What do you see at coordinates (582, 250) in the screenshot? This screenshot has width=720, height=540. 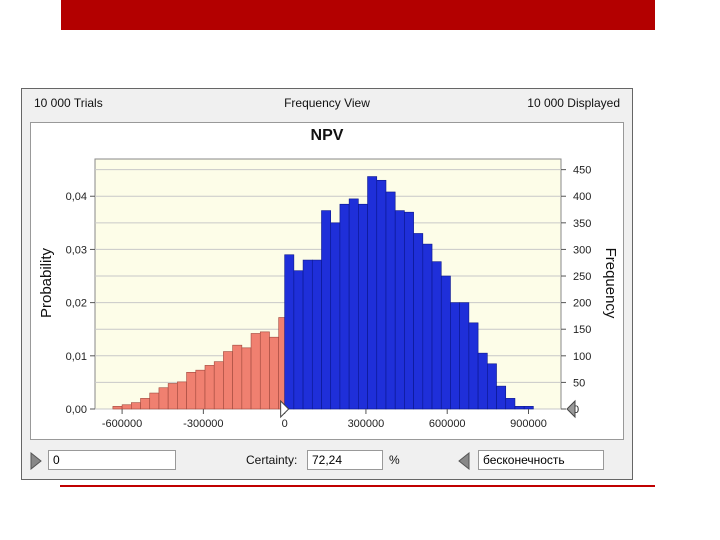 I see `y-right-tick-label: 300` at bounding box center [582, 250].